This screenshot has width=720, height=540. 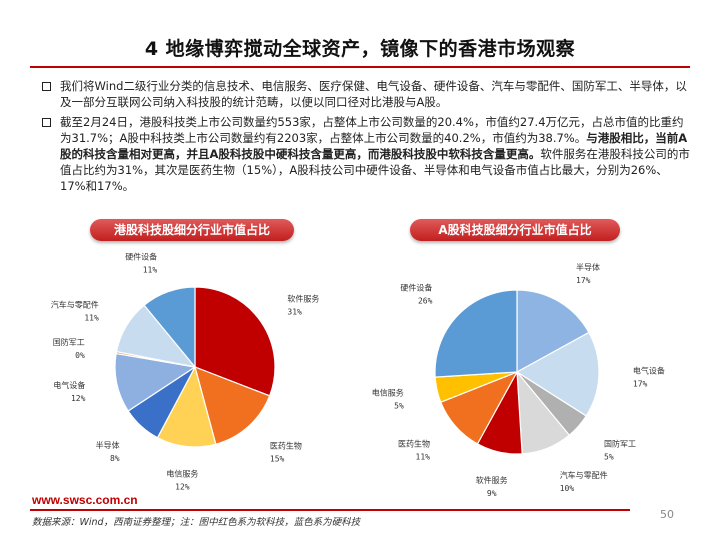 I want to click on slice-percent: 9%, so click(x=492, y=493).